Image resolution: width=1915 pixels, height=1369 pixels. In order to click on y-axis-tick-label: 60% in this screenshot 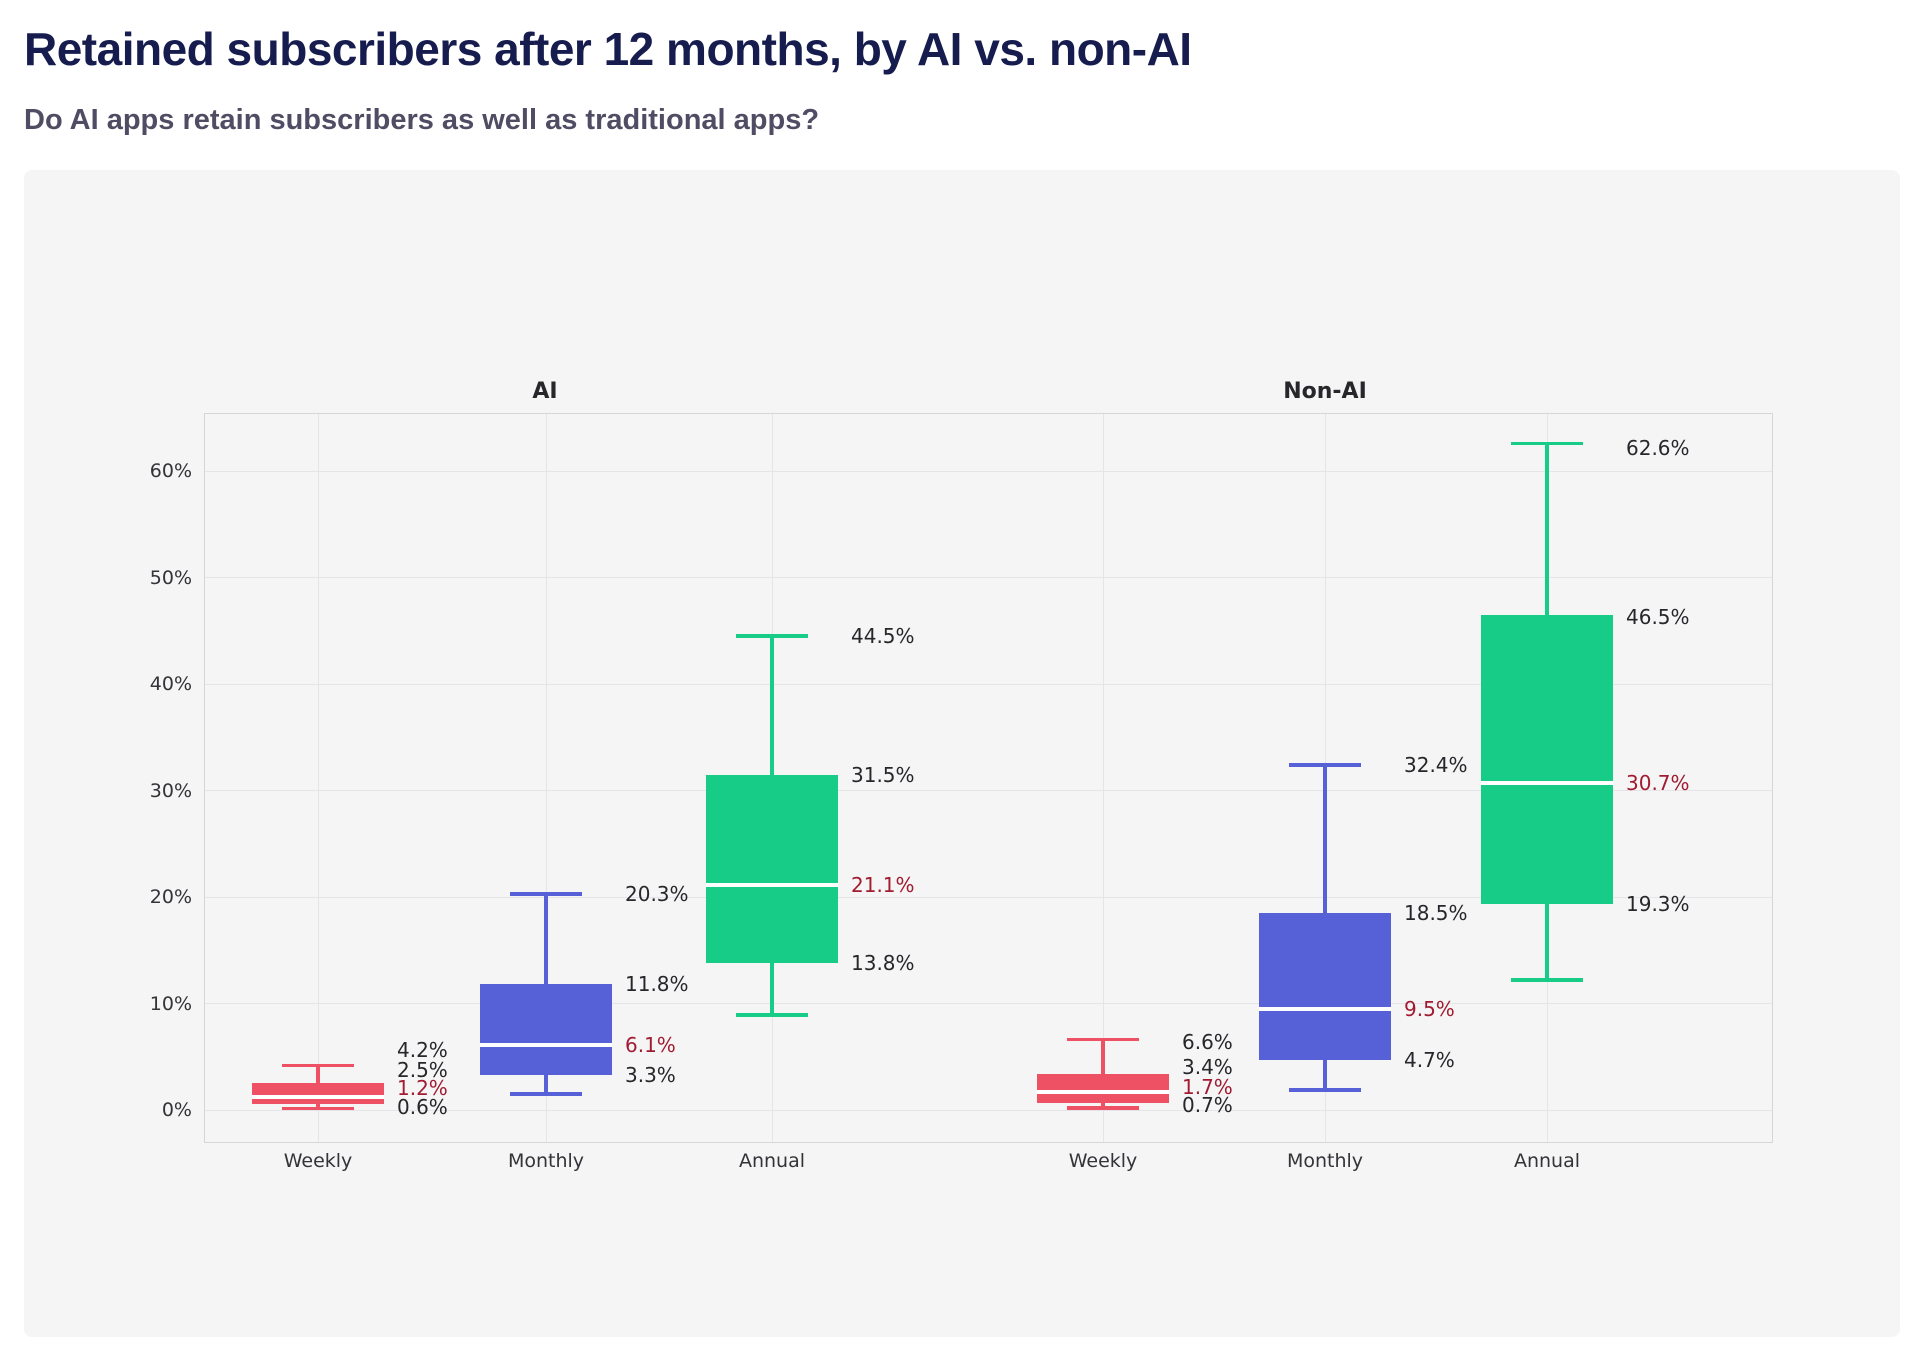, I will do `click(170, 471)`.